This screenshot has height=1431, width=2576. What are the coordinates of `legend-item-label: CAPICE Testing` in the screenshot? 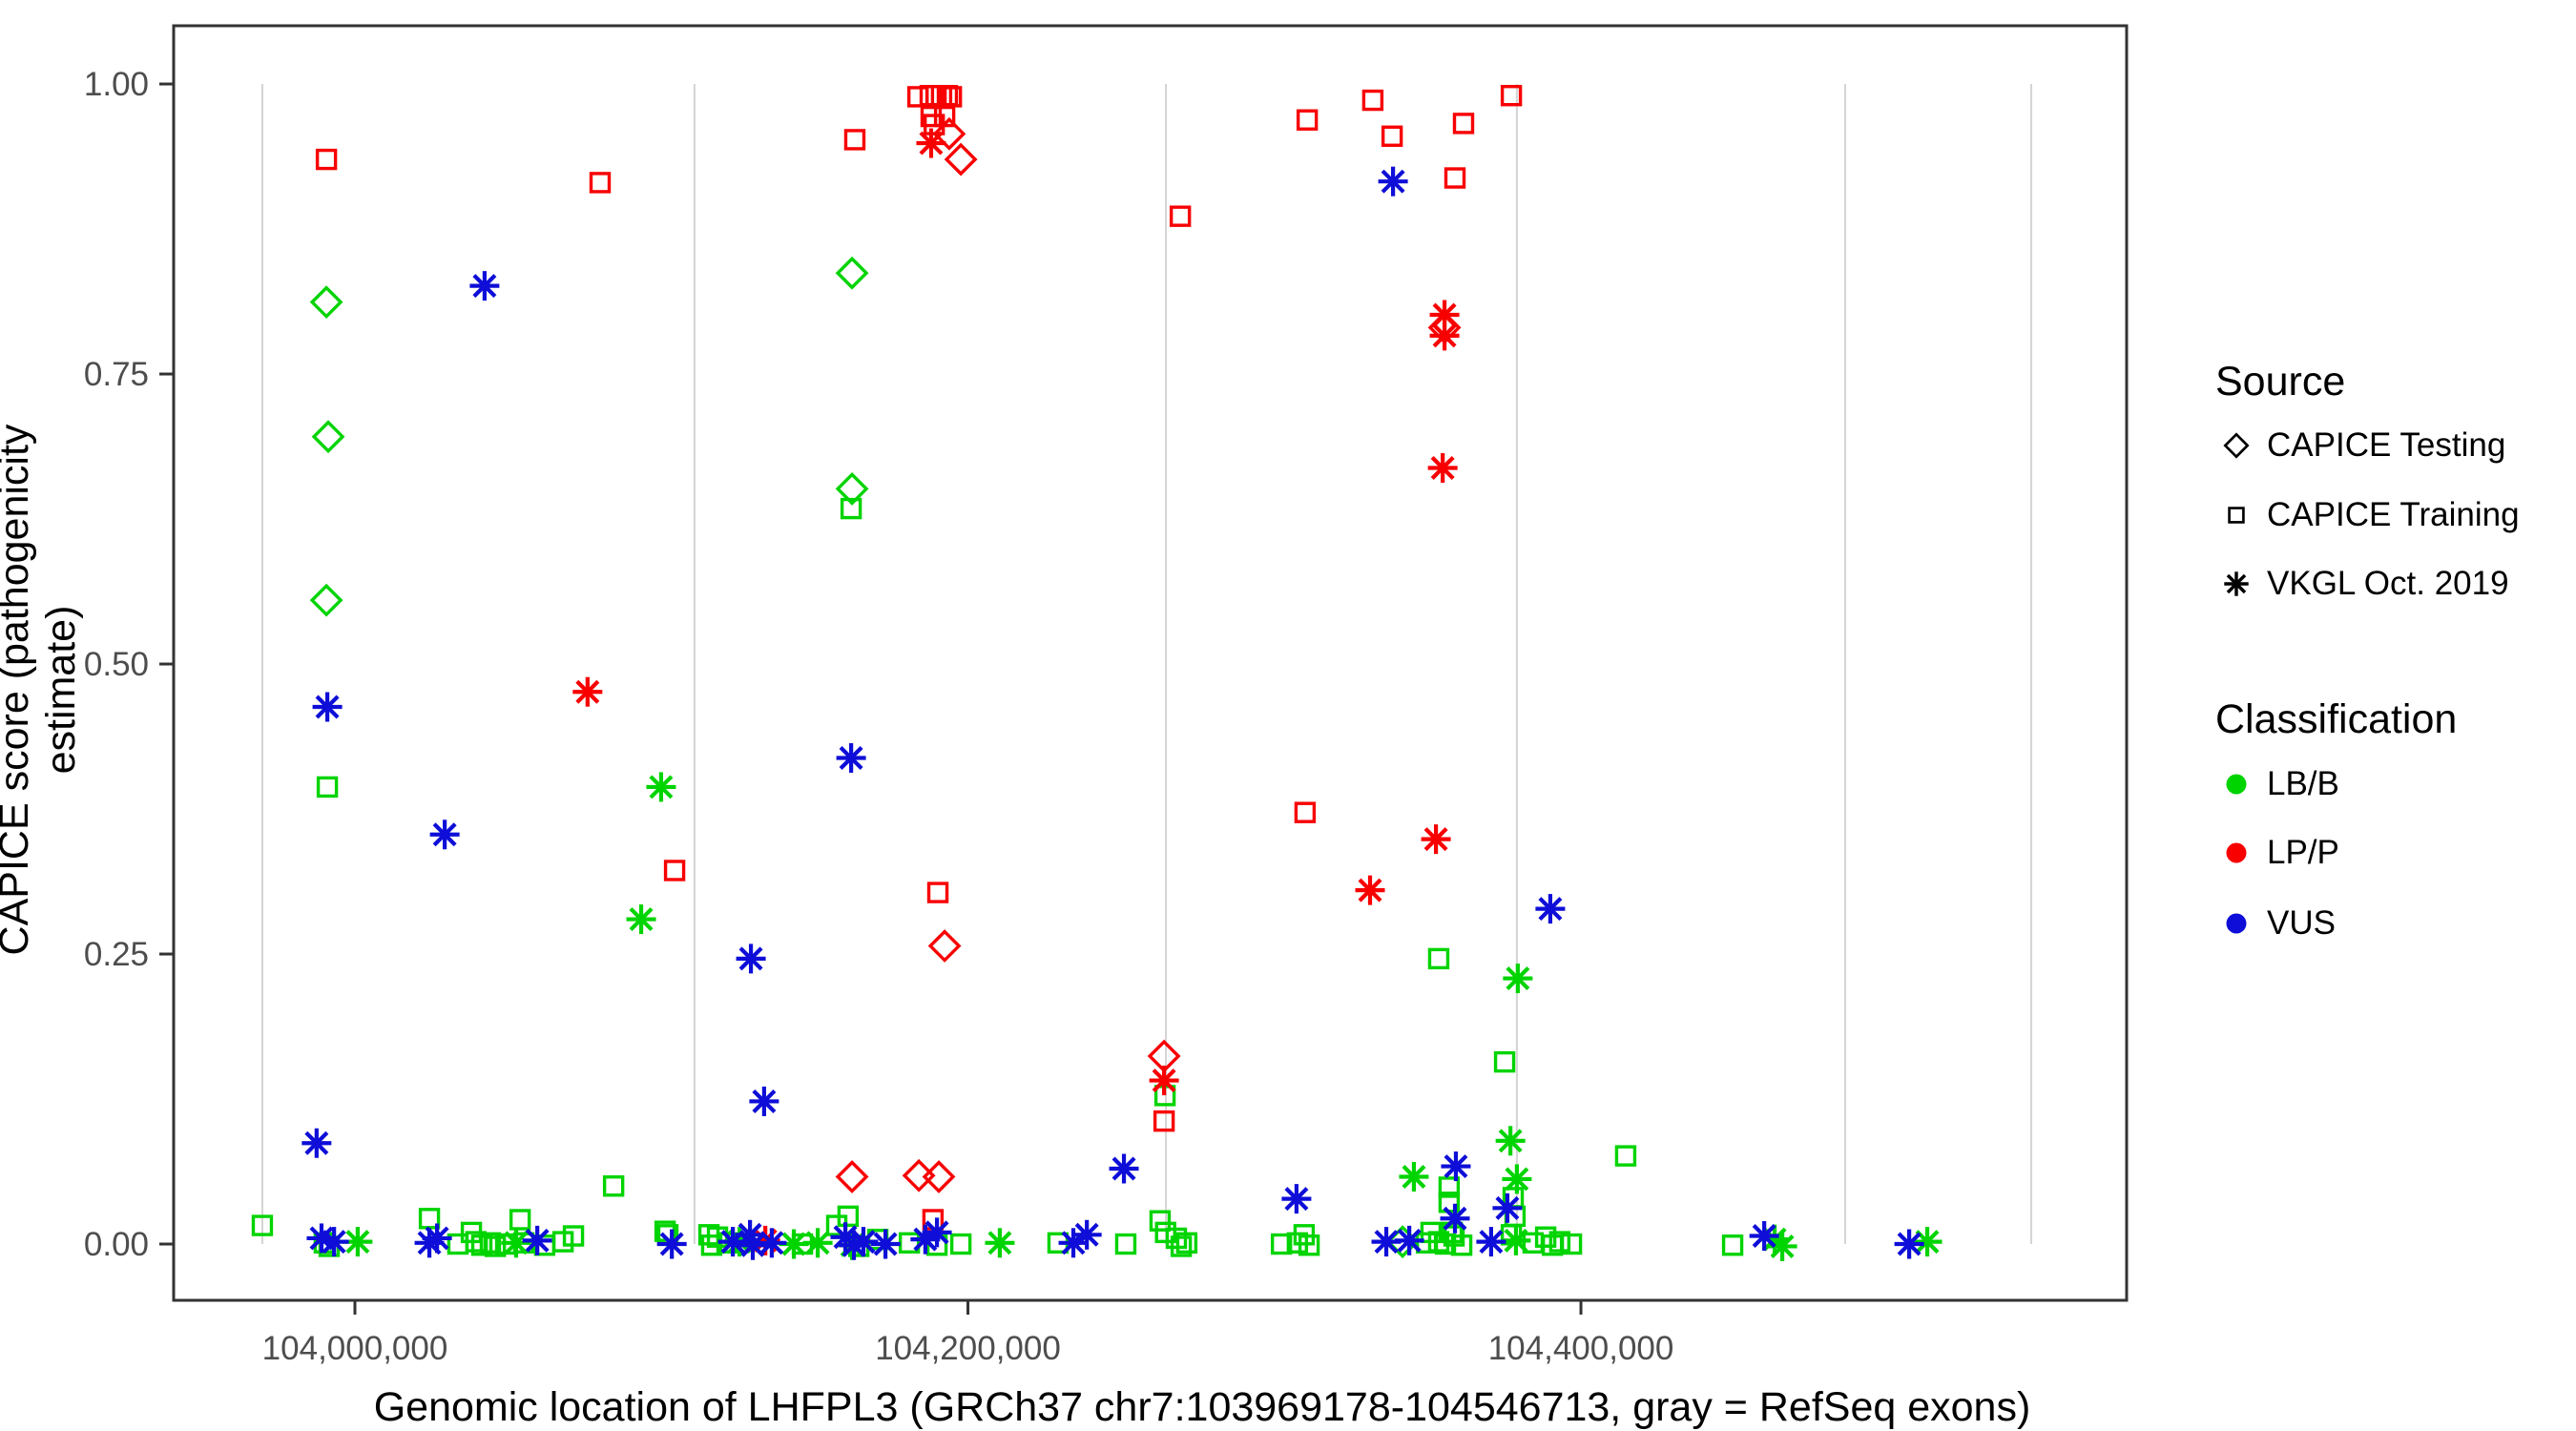 It's located at (2386, 445).